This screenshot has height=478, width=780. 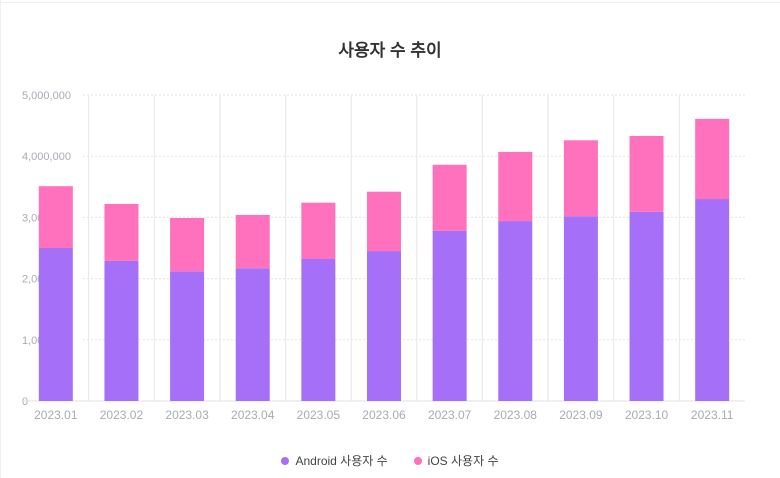 What do you see at coordinates (56, 415) in the screenshot?
I see `x-tick-label: 2023.01` at bounding box center [56, 415].